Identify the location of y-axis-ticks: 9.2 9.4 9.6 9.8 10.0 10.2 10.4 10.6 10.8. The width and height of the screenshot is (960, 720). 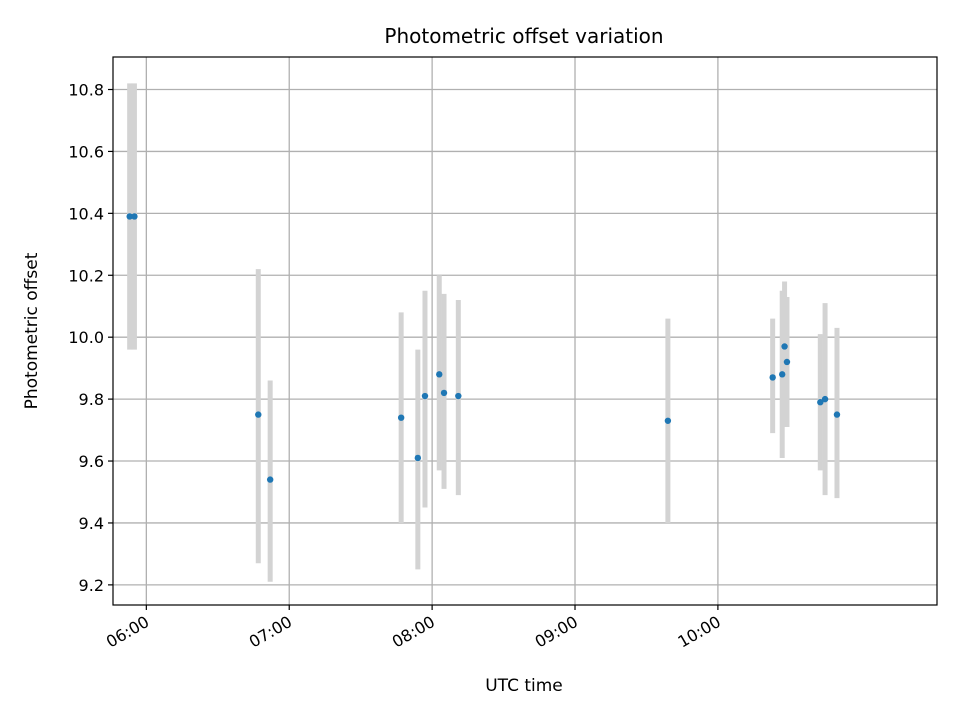
(90, 338).